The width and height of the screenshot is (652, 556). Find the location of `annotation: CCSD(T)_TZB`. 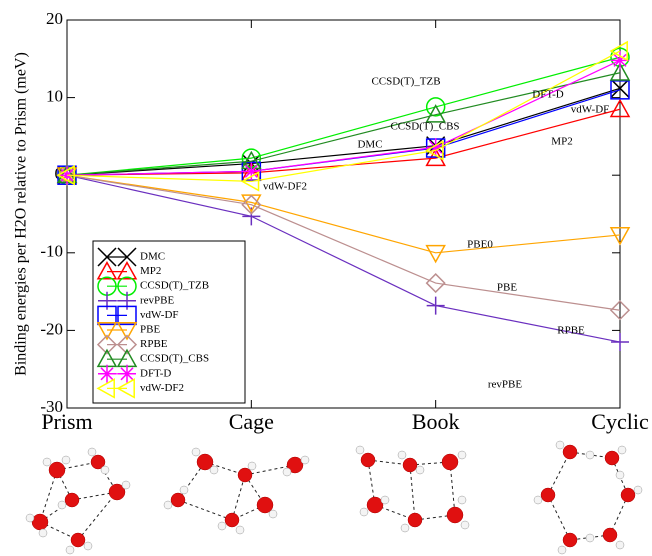

annotation: CCSD(T)_TZB is located at coordinates (405, 82).